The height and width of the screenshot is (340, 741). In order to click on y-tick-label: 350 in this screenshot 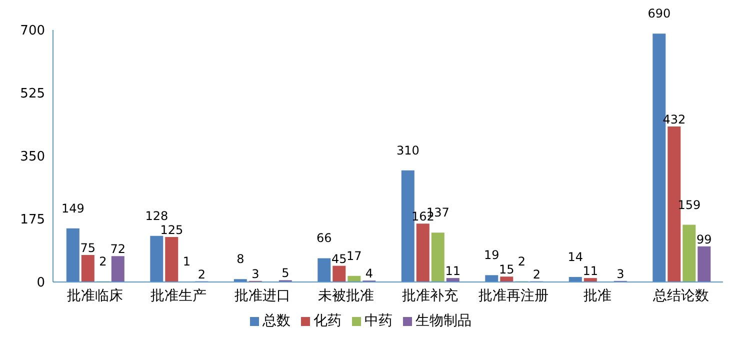, I will do `click(32, 157)`.